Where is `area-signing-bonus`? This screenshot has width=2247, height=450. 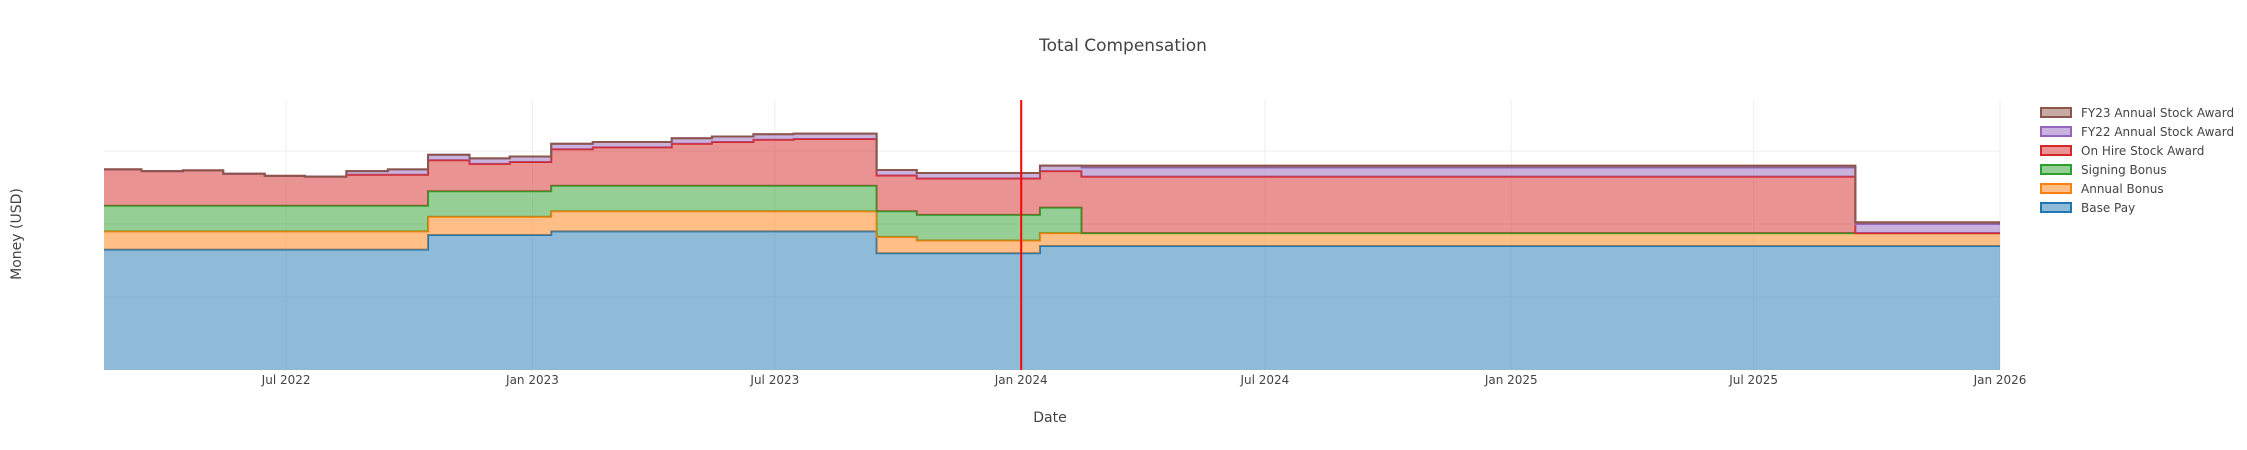 area-signing-bonus is located at coordinates (1052, 213).